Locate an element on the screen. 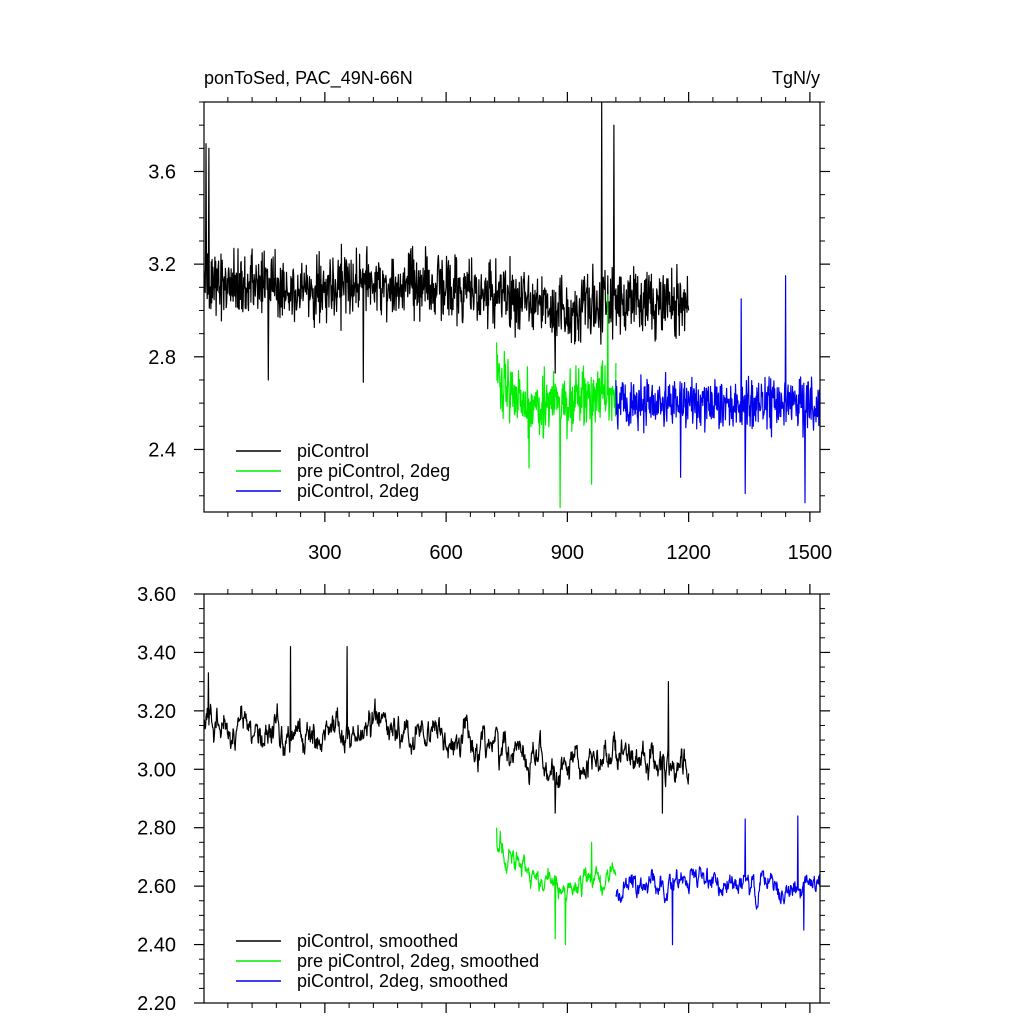 This screenshot has width=1024, height=1024. y-tick-label: 2.40 is located at coordinates (156, 946).